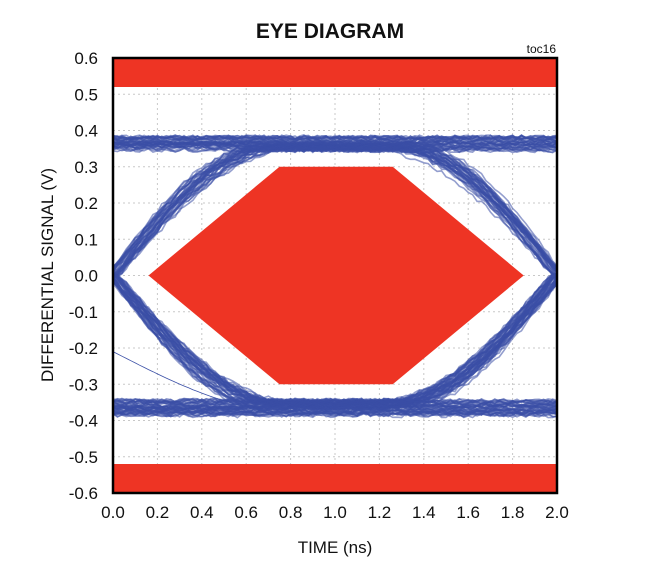 This screenshot has height=580, width=657. Describe the element at coordinates (380, 512) in the screenshot. I see `x-tick-label: 1.2` at that location.